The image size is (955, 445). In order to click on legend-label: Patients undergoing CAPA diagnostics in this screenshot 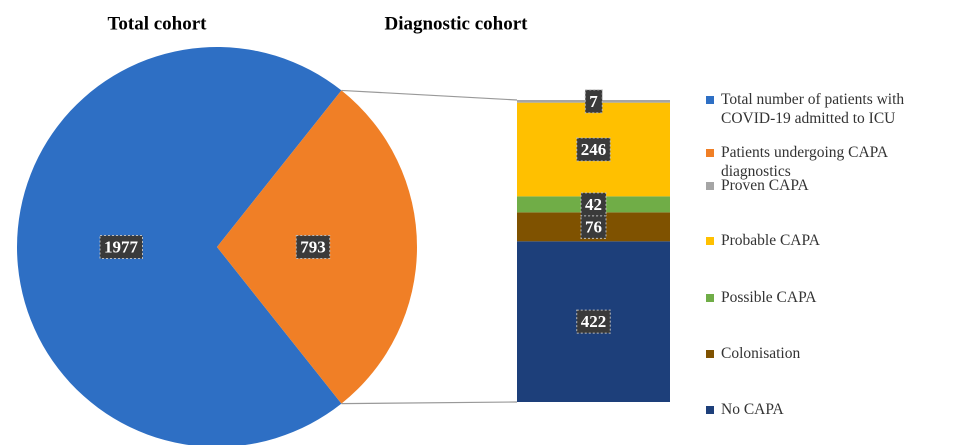, I will do `click(804, 162)`.